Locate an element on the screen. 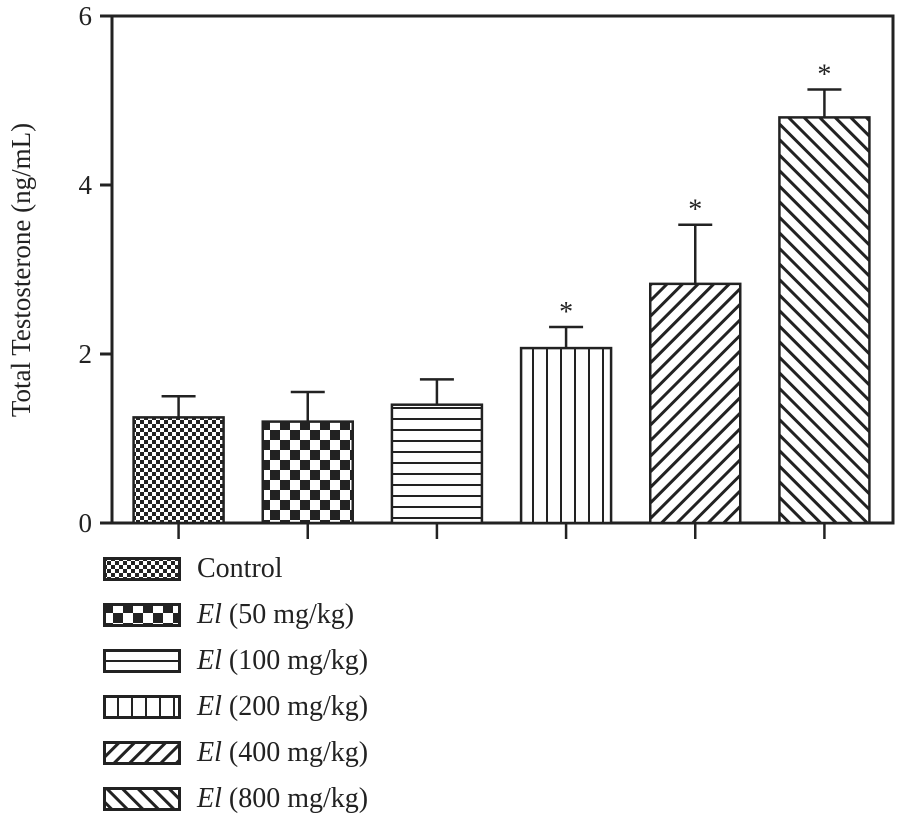 This screenshot has height=840, width=900. legend-item: Control is located at coordinates (313, 569).